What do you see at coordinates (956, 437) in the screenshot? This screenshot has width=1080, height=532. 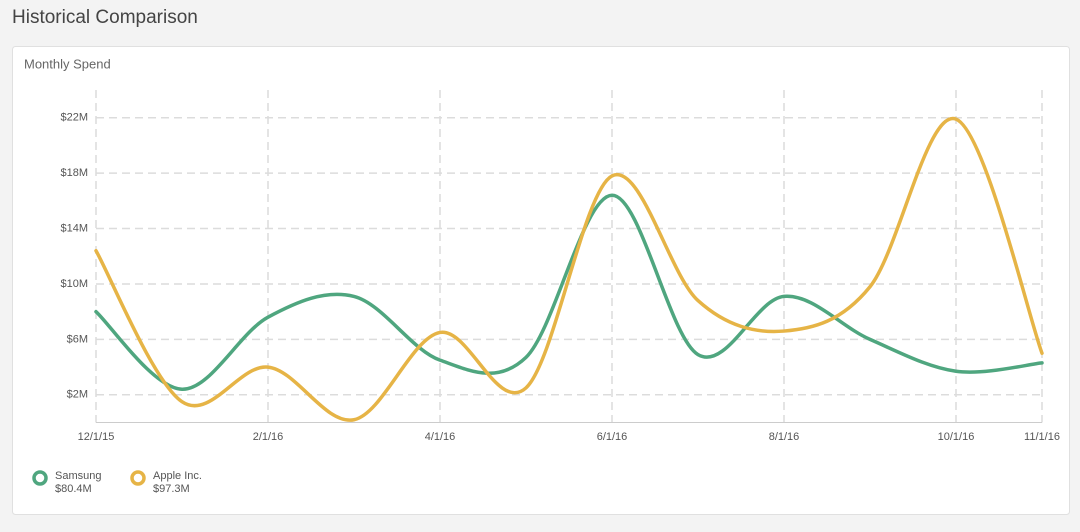 I see `x-tick-label: 10/1/16` at bounding box center [956, 437].